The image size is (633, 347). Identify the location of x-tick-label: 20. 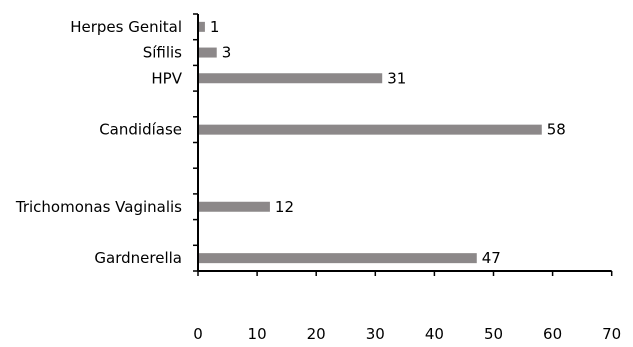
(316, 334).